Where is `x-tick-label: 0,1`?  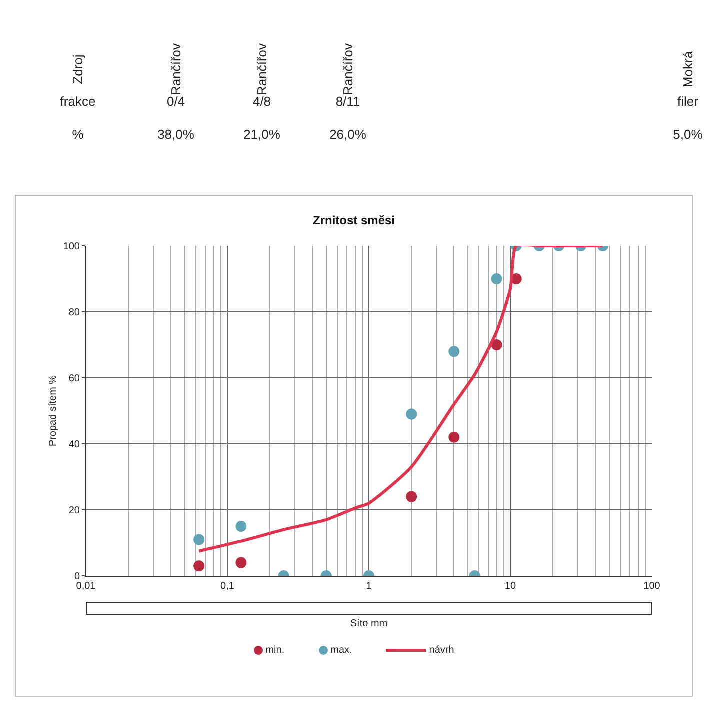
x-tick-label: 0,1 is located at coordinates (227, 586).